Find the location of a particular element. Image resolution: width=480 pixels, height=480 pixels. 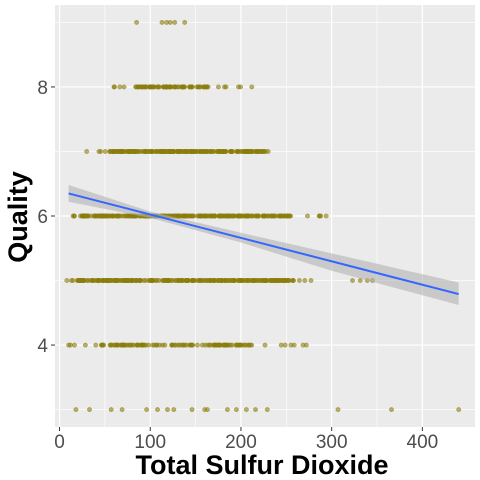

x-tick-label: 200 is located at coordinates (241, 442).